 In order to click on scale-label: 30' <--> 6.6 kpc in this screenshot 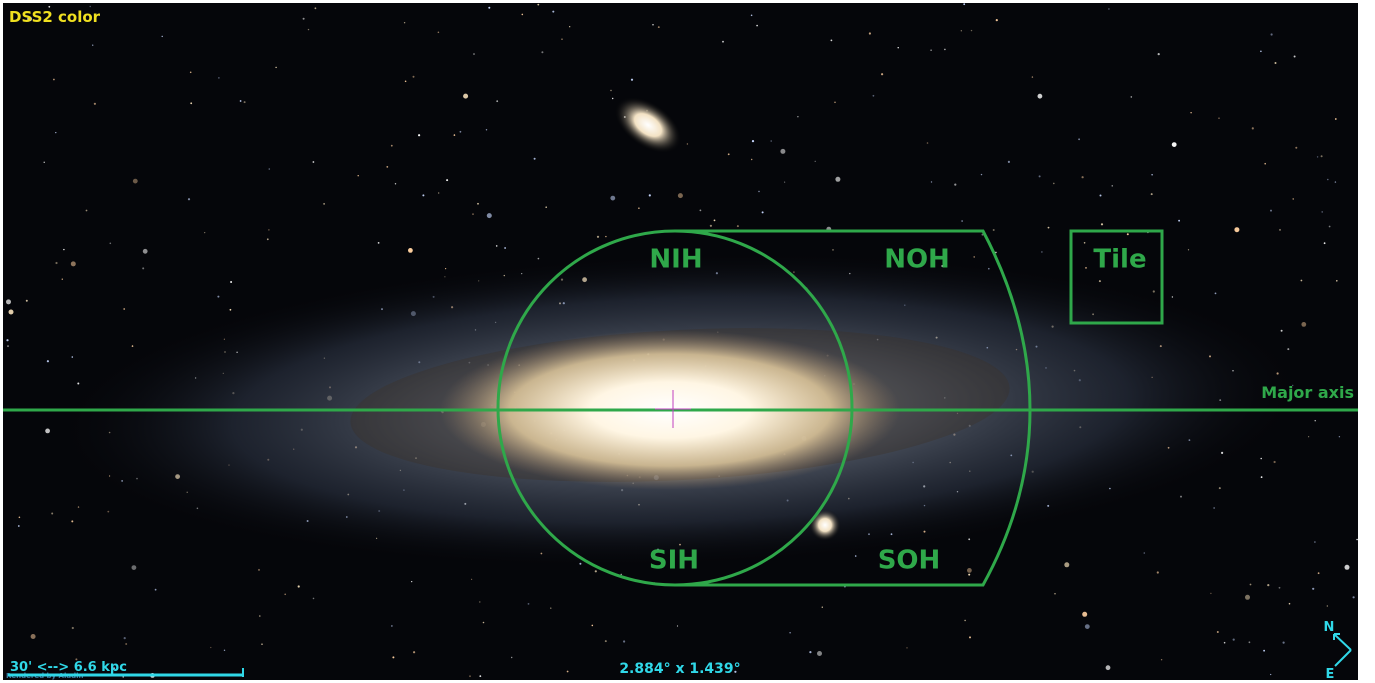, I will do `click(68, 667)`.